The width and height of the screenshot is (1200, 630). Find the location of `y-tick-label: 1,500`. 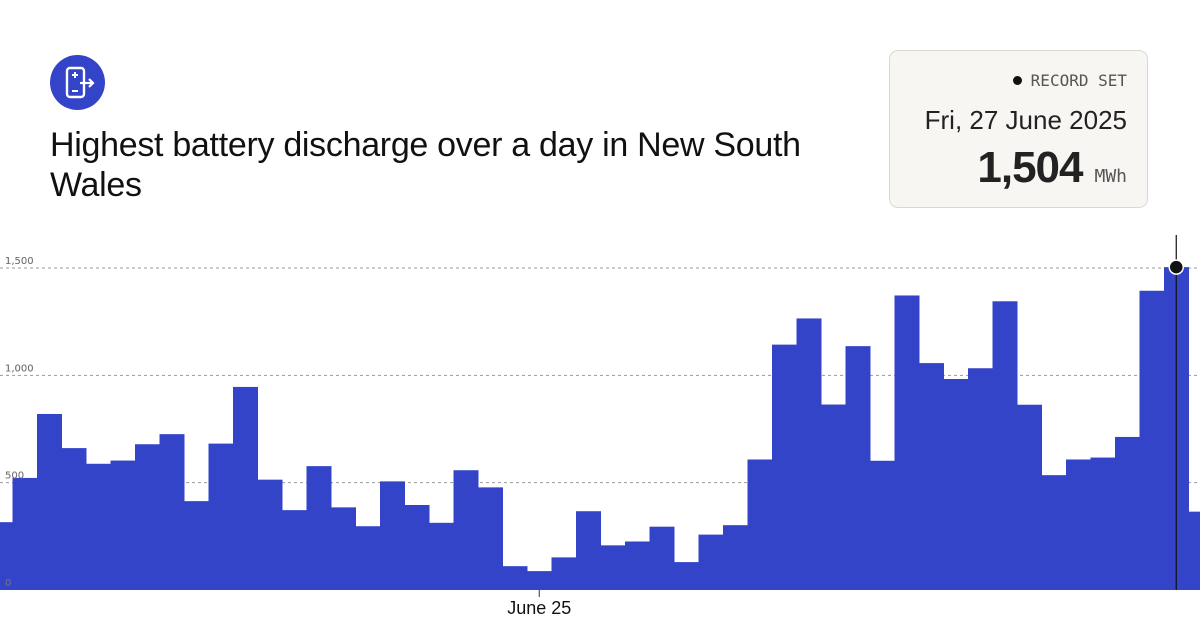

y-tick-label: 1,500 is located at coordinates (19, 261).